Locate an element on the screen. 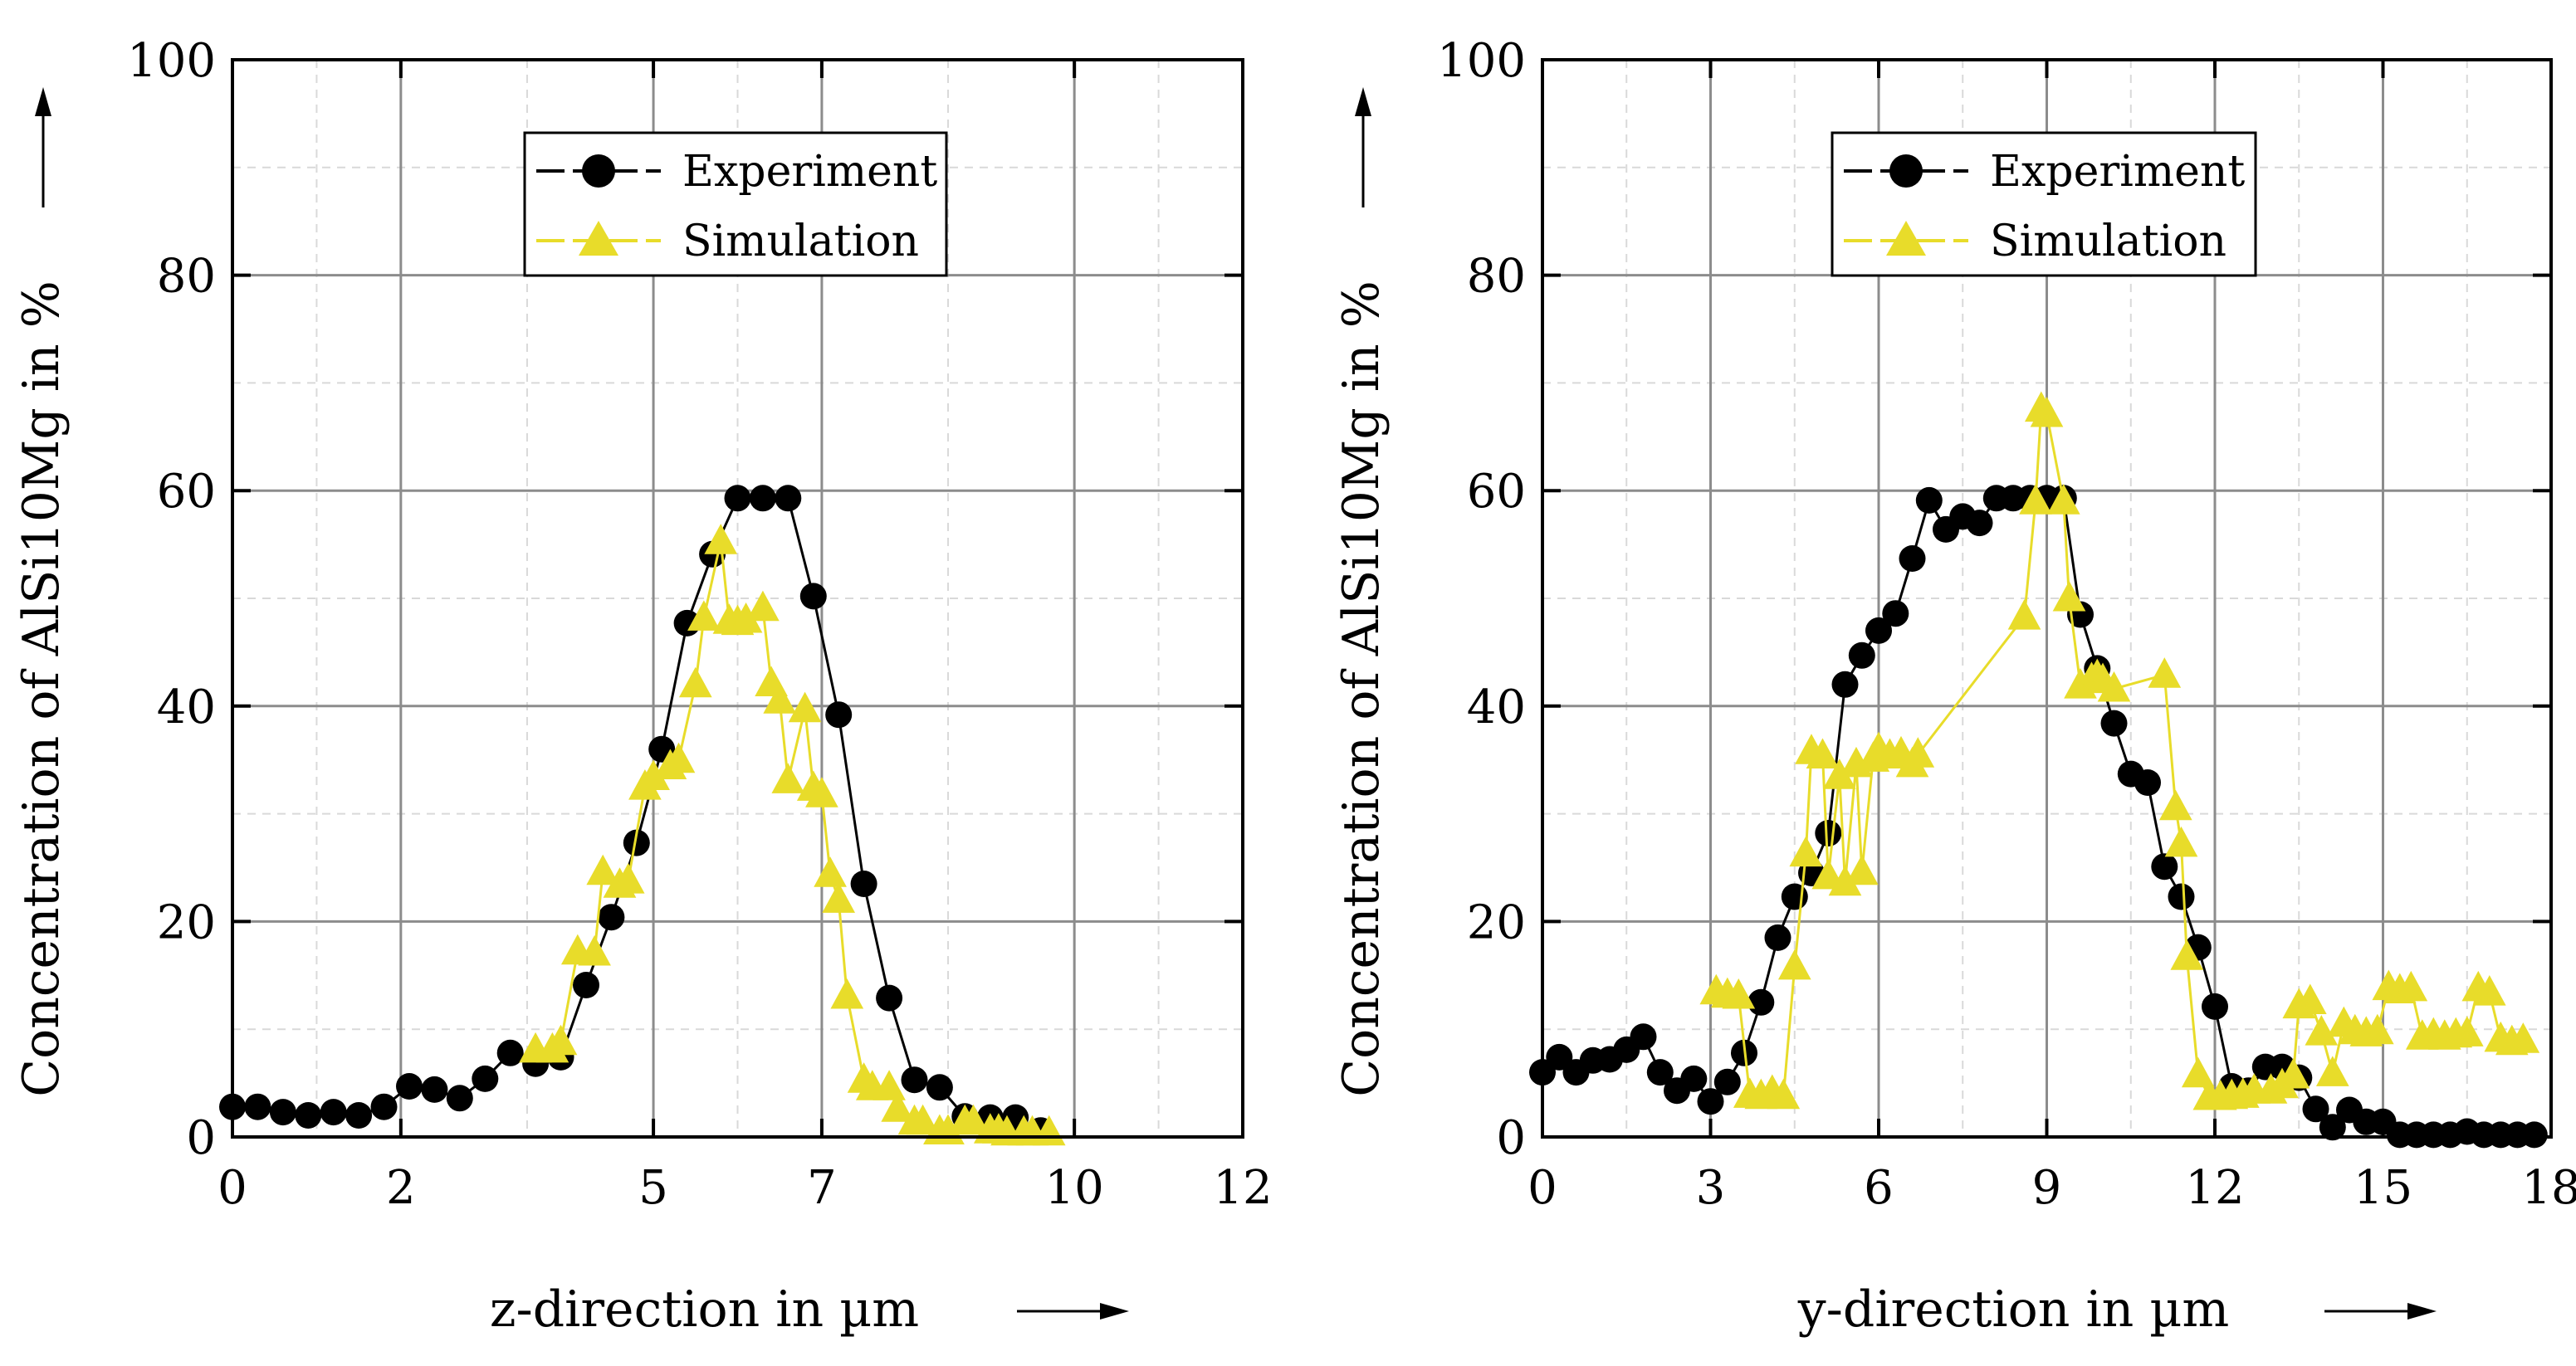 The image size is (2576, 1366). legend-label-experiment: Experiment is located at coordinates (809, 172).